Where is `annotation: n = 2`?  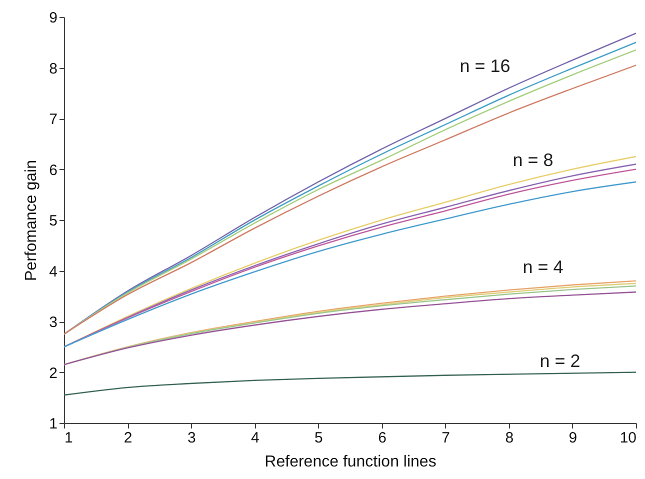
annotation: n = 2 is located at coordinates (560, 361).